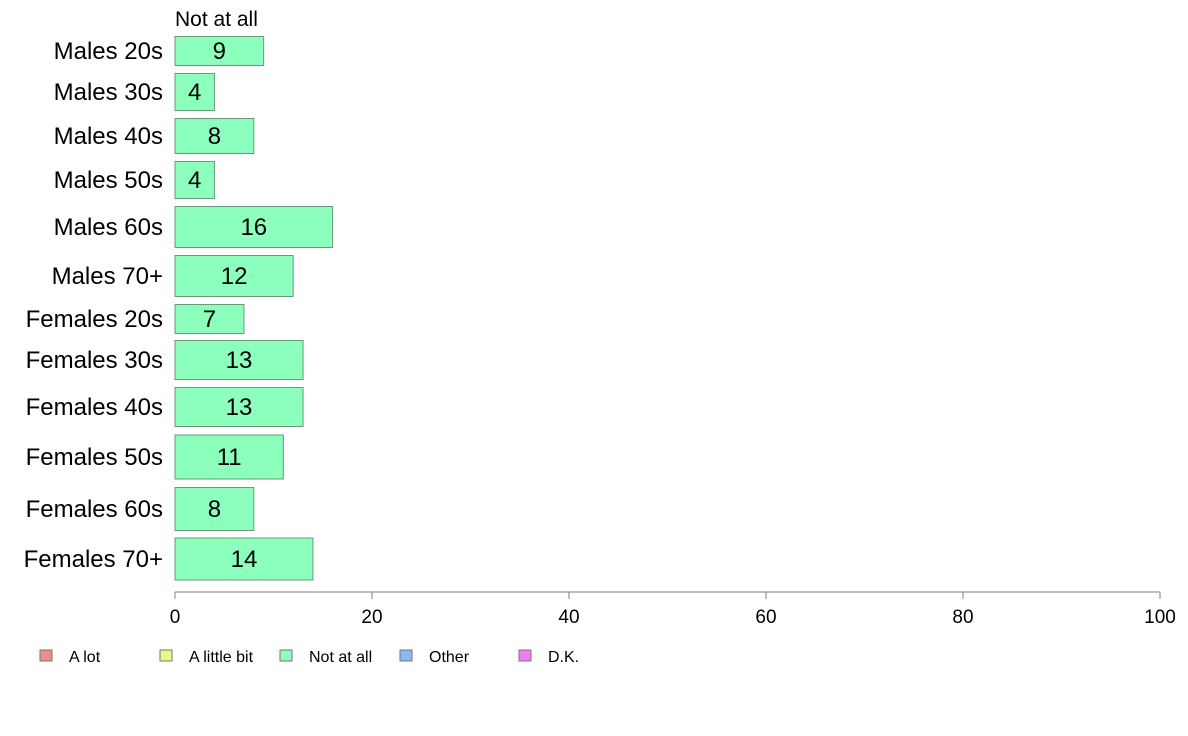 This screenshot has height=736, width=1188. I want to click on x-tick-label: 80, so click(962, 617).